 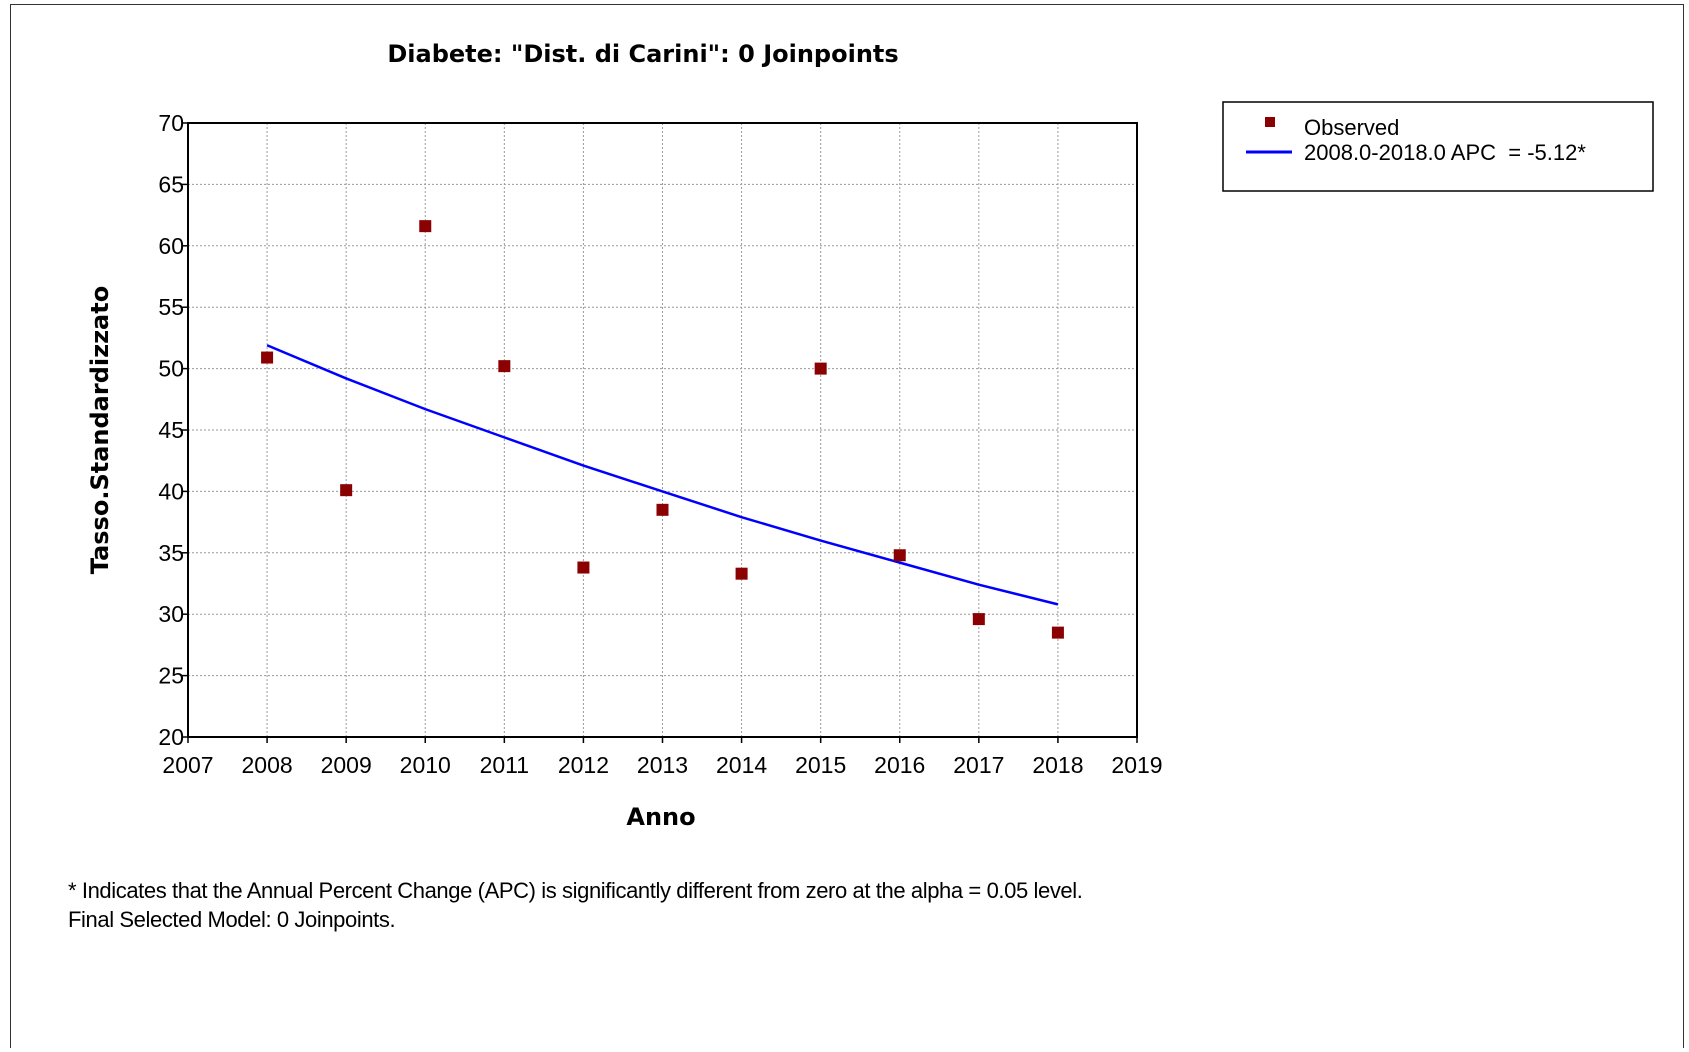 What do you see at coordinates (642, 54) in the screenshot?
I see `chart-title: Diabete: "Dist. di Carini": 0 Joinpoints` at bounding box center [642, 54].